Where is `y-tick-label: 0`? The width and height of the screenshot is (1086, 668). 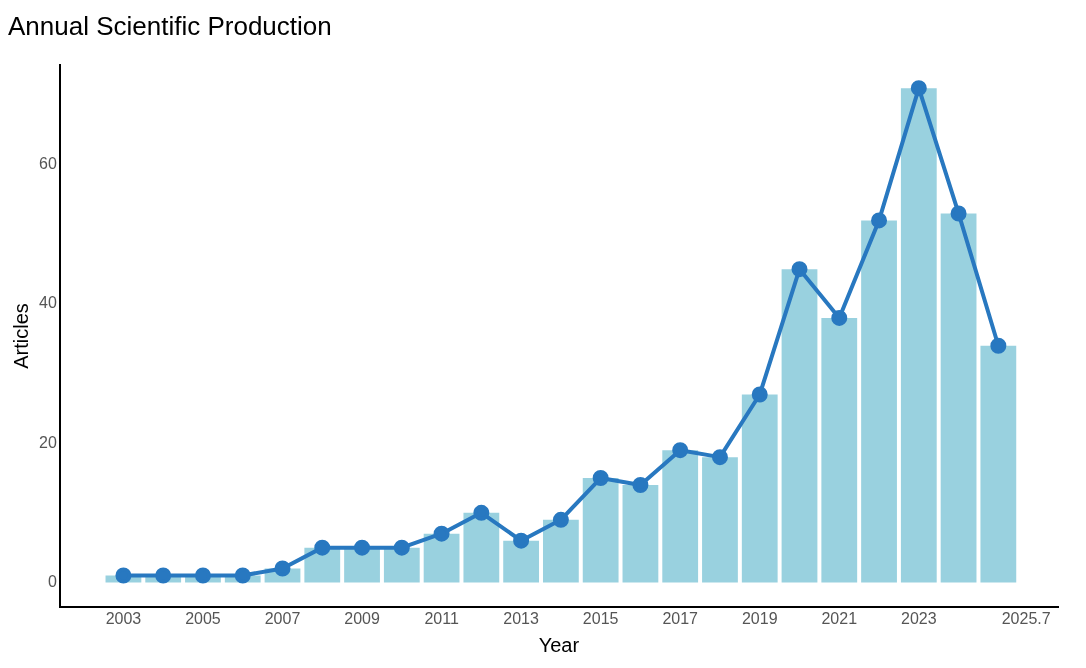 y-tick-label: 0 is located at coordinates (52, 581).